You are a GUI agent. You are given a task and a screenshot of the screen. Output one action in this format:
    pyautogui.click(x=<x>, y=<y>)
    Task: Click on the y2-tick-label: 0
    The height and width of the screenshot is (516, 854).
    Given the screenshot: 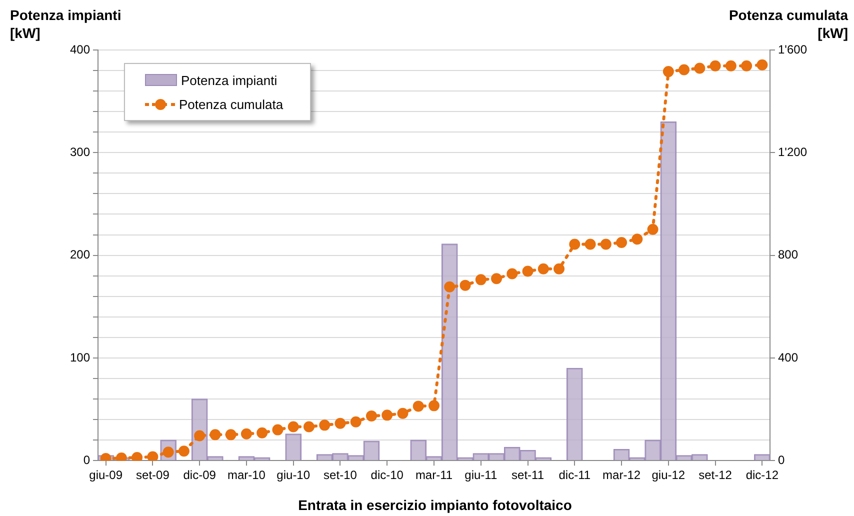 What is the action you would take?
    pyautogui.click(x=781, y=459)
    